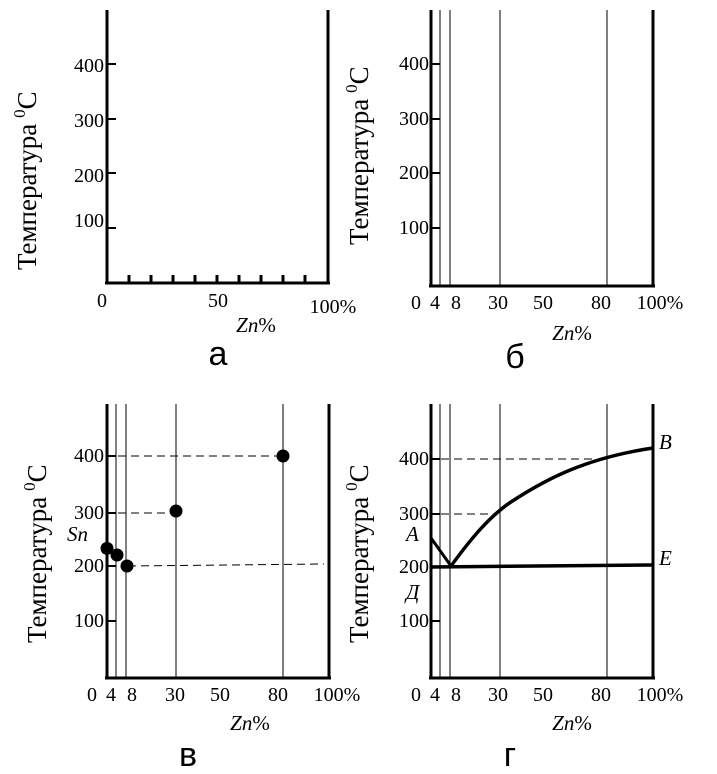 The width and height of the screenshot is (717, 774). I want to click on data-points, so click(195, 511).